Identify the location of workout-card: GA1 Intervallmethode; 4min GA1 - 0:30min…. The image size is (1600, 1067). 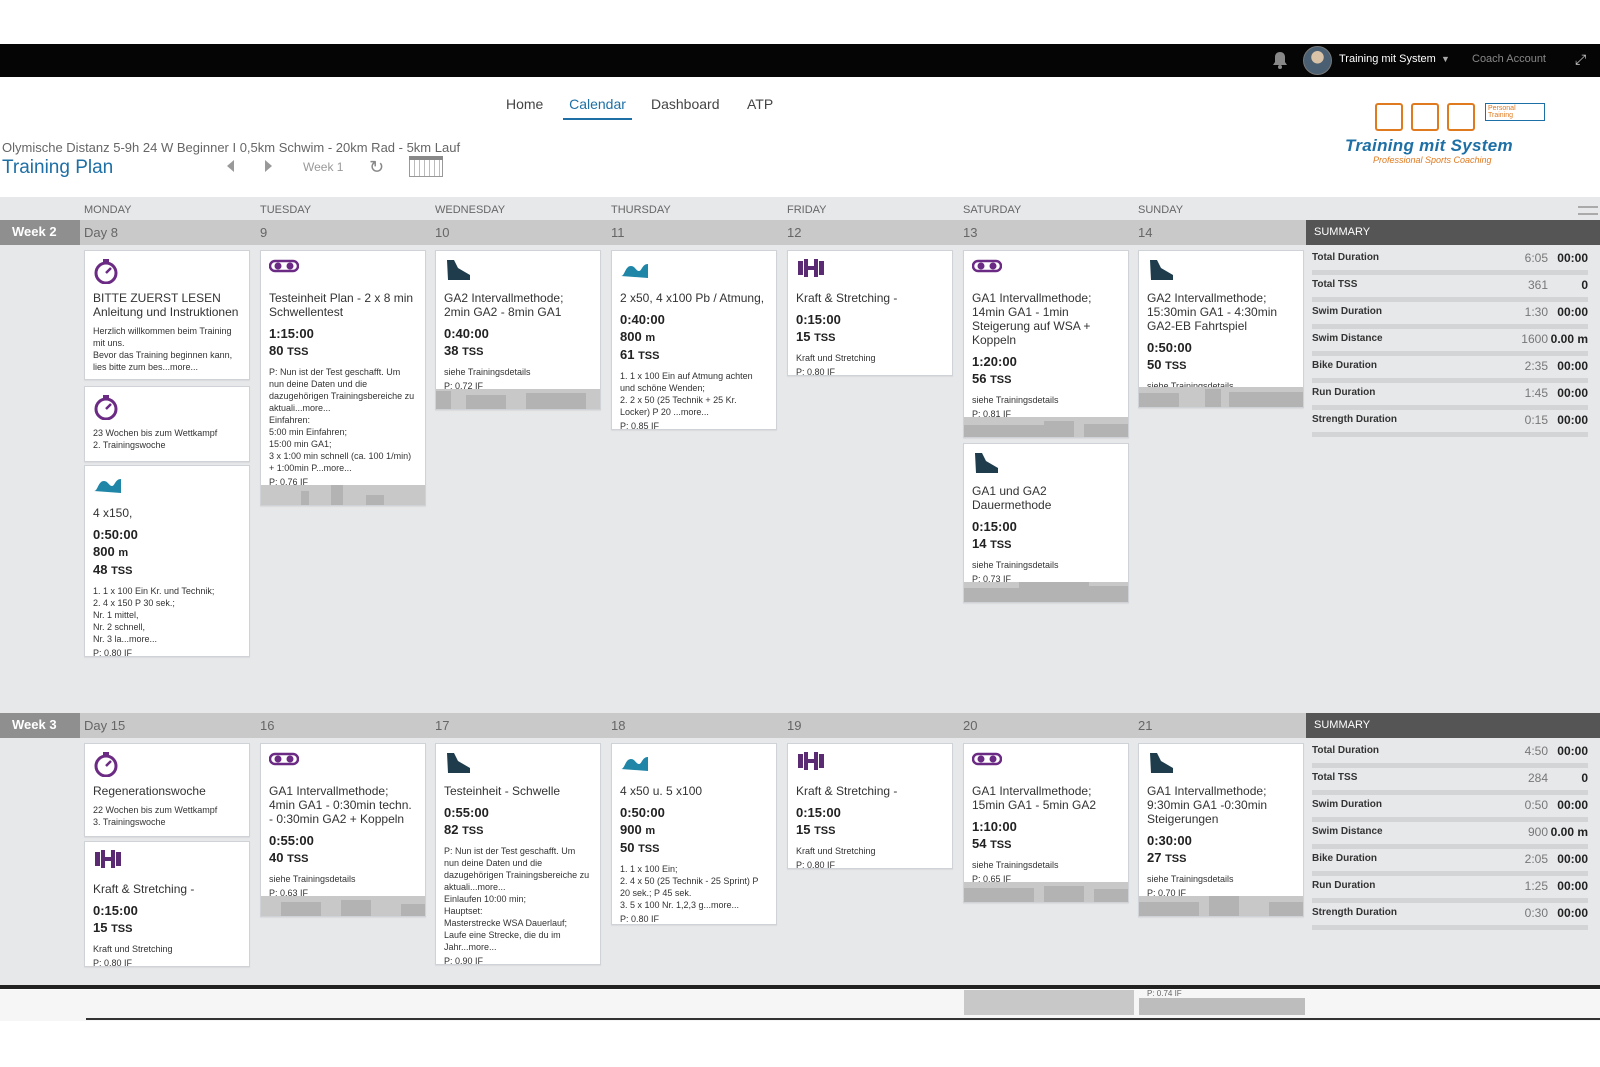
(343, 830).